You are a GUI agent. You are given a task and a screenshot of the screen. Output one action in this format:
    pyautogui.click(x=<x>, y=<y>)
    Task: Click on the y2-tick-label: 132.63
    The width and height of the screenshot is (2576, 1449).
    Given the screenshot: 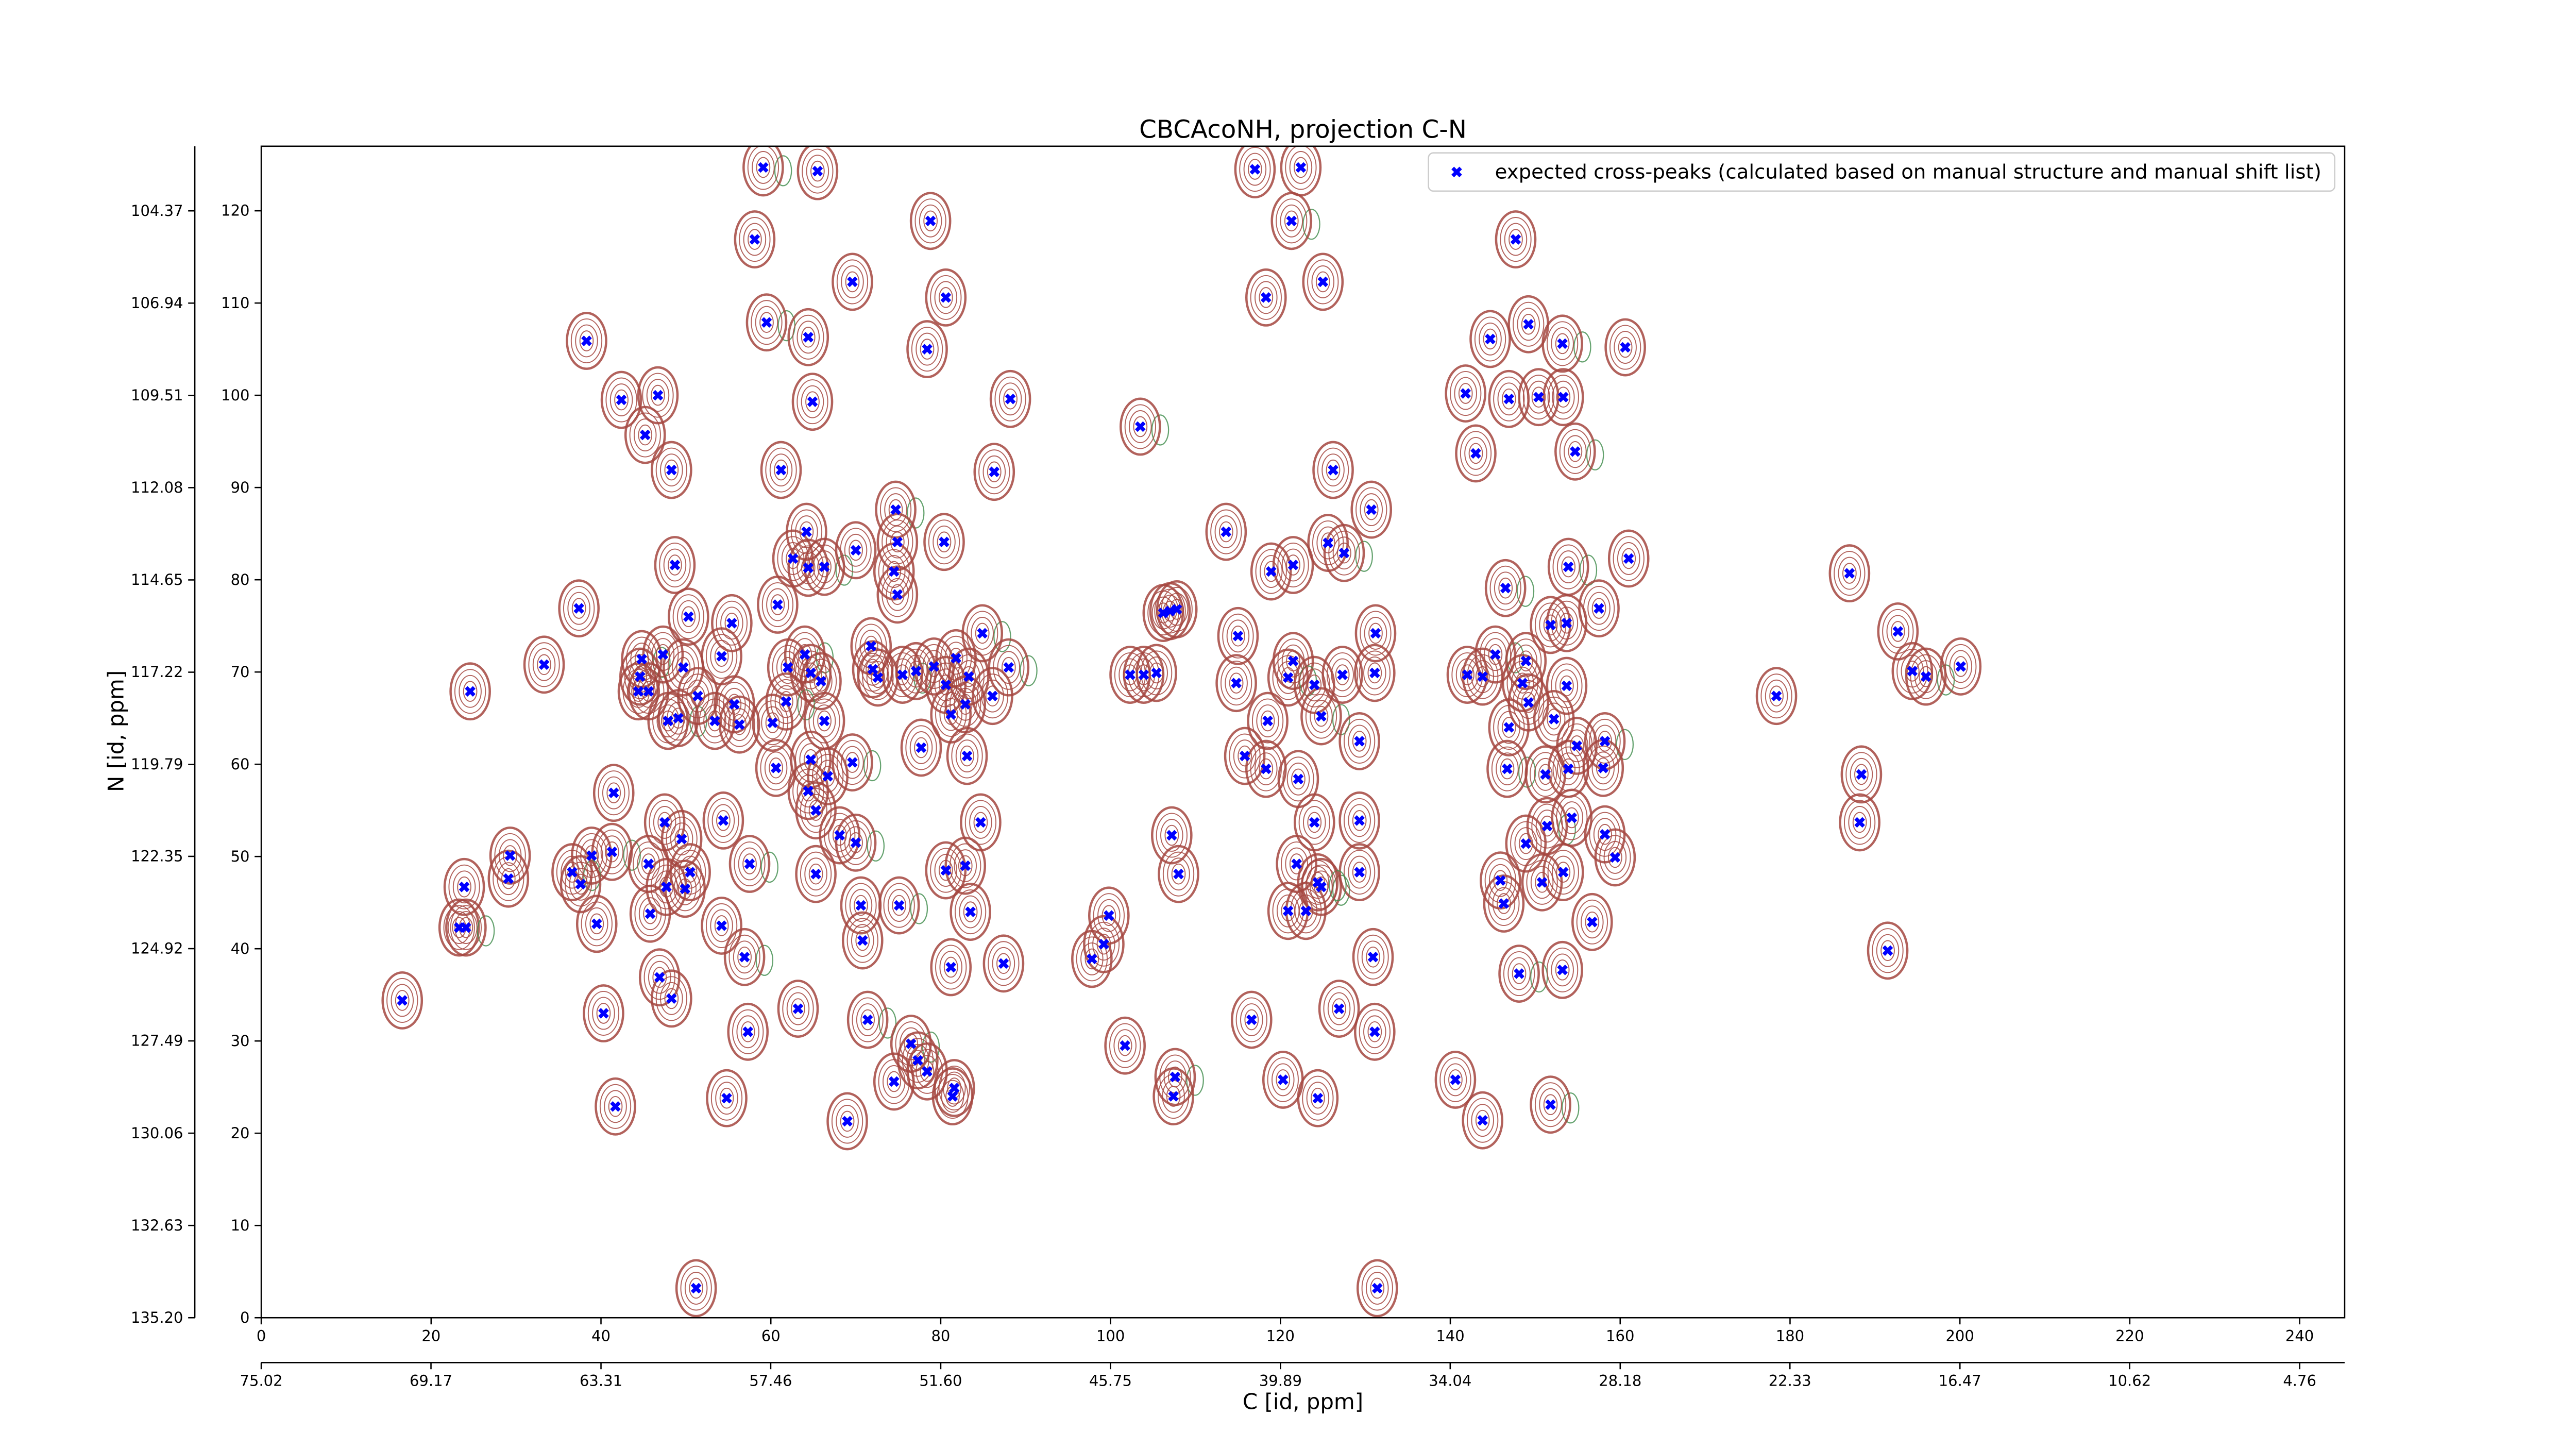 What is the action you would take?
    pyautogui.click(x=157, y=1225)
    